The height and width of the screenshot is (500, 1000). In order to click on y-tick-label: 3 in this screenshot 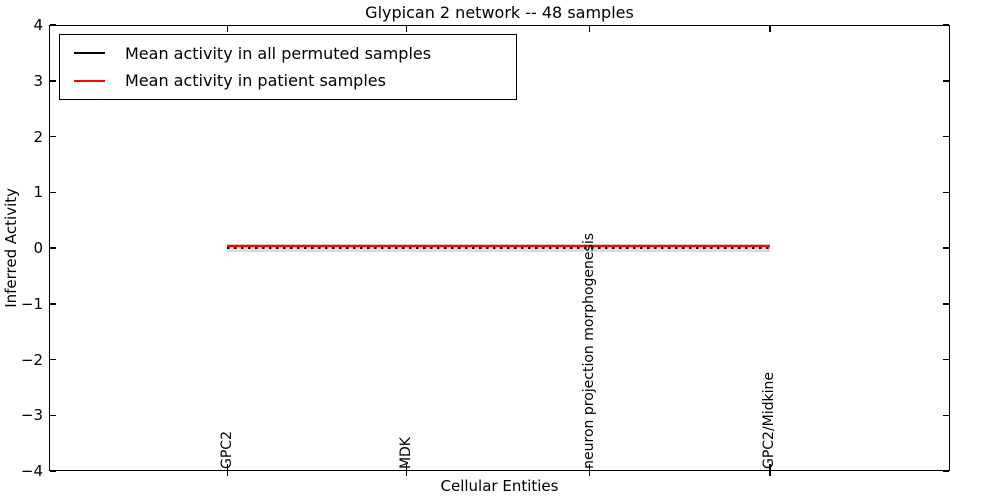, I will do `click(38, 80)`.